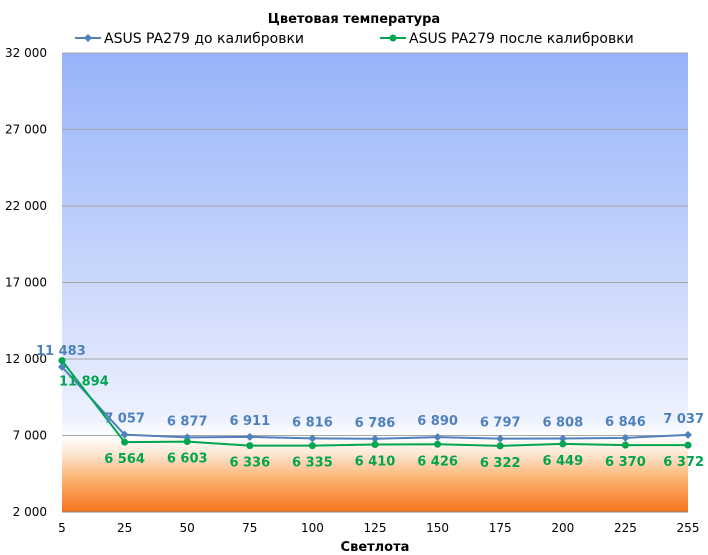 The width and height of the screenshot is (708, 555). Describe the element at coordinates (84, 382) in the screenshot. I see `data-label-series-2: 11 894` at that location.